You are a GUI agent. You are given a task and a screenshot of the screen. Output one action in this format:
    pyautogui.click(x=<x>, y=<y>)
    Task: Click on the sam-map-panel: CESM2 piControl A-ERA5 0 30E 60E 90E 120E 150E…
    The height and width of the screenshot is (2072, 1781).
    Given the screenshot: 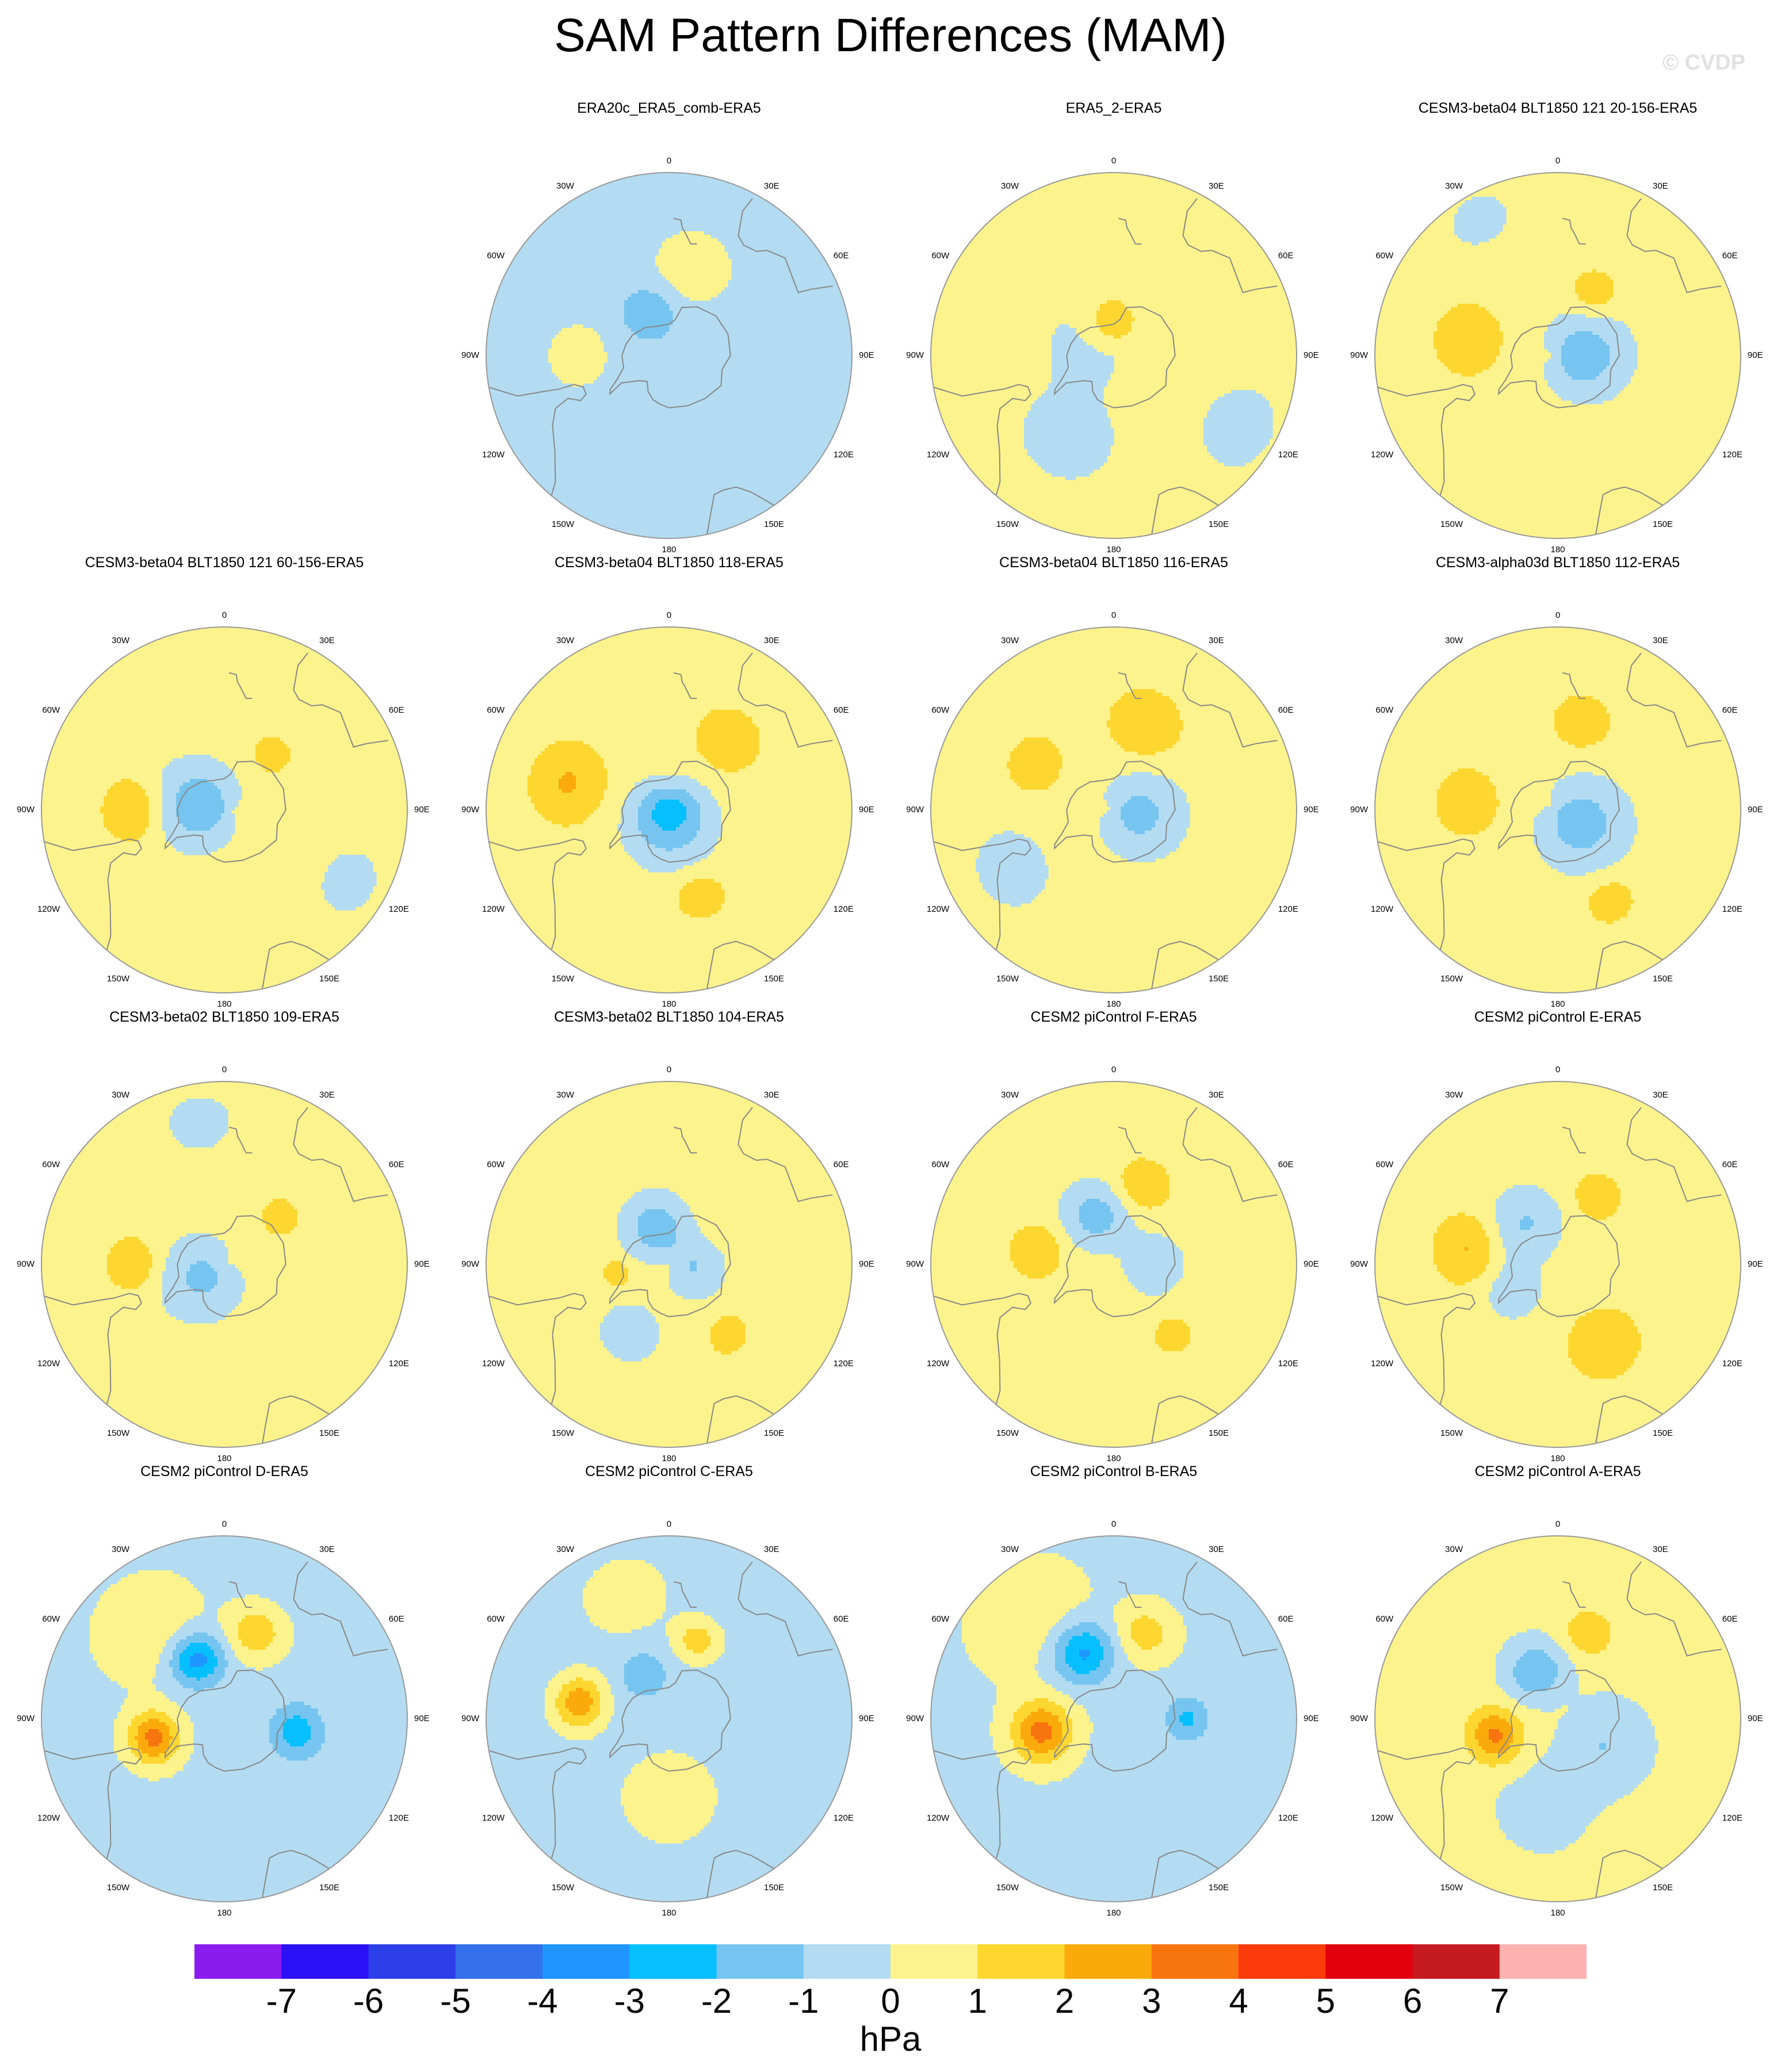 What is the action you would take?
    pyautogui.click(x=1557, y=1690)
    